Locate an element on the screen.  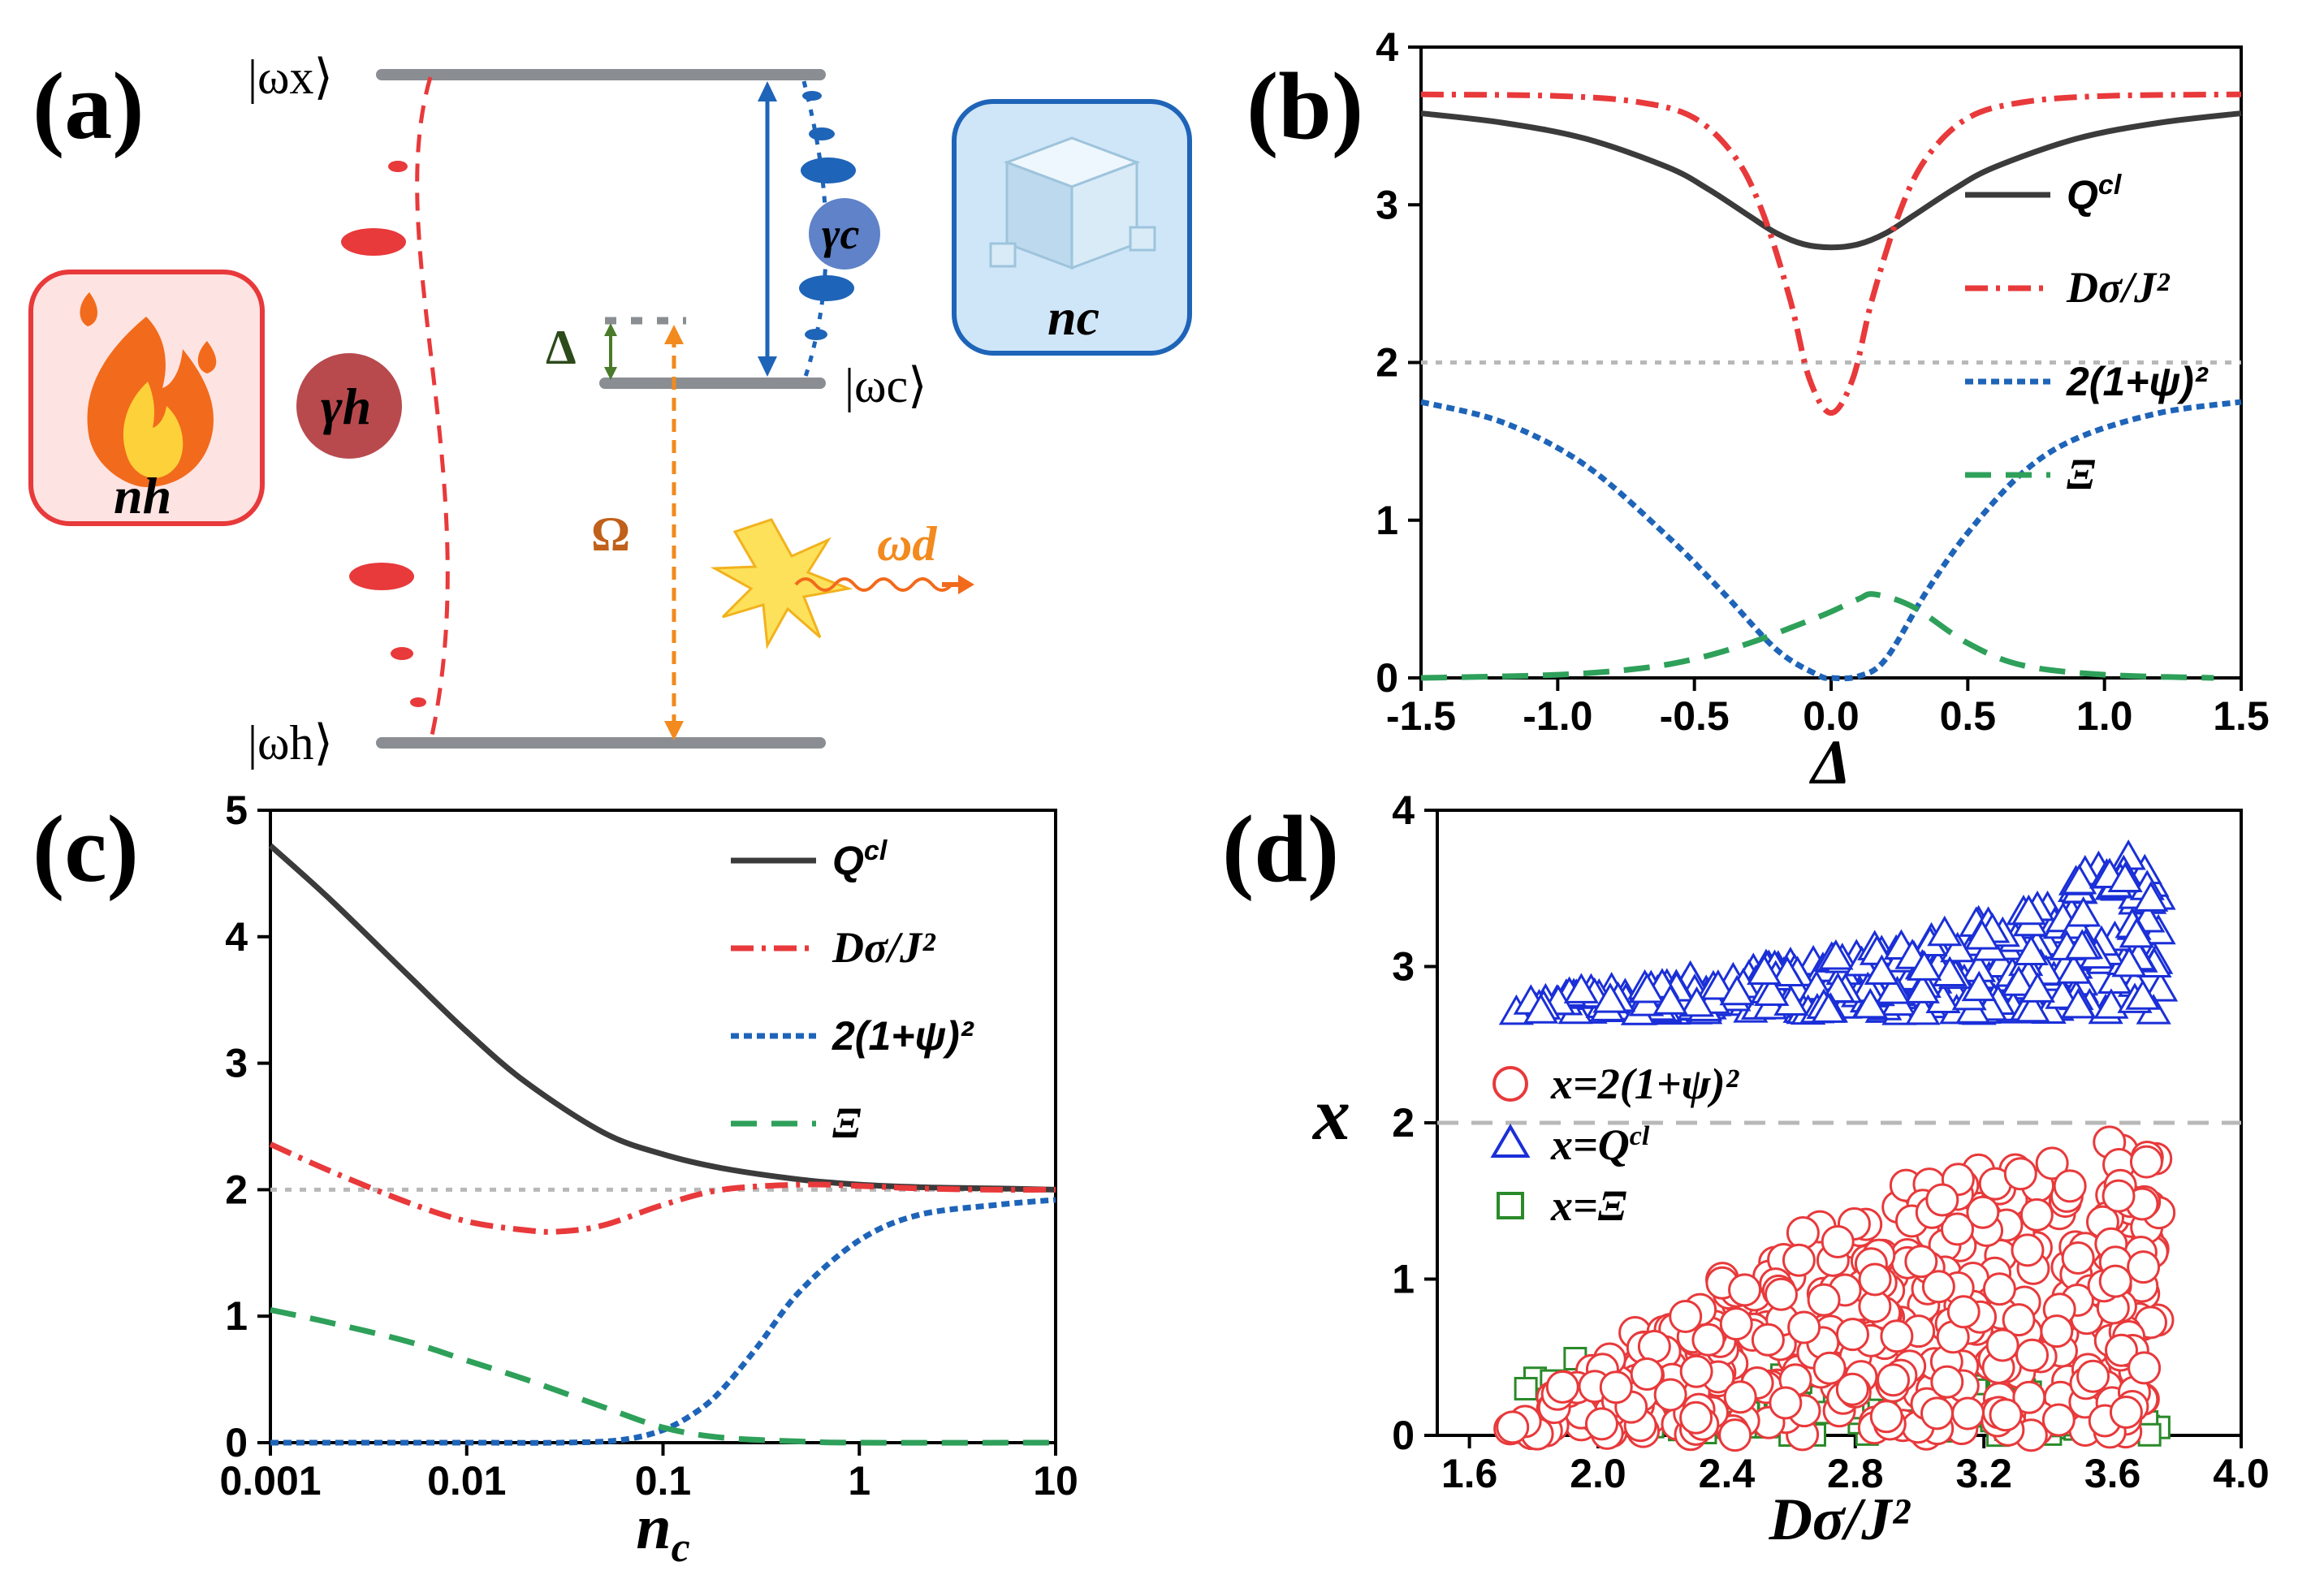
panel-label-b: (b) is located at coordinates (1304, 106).